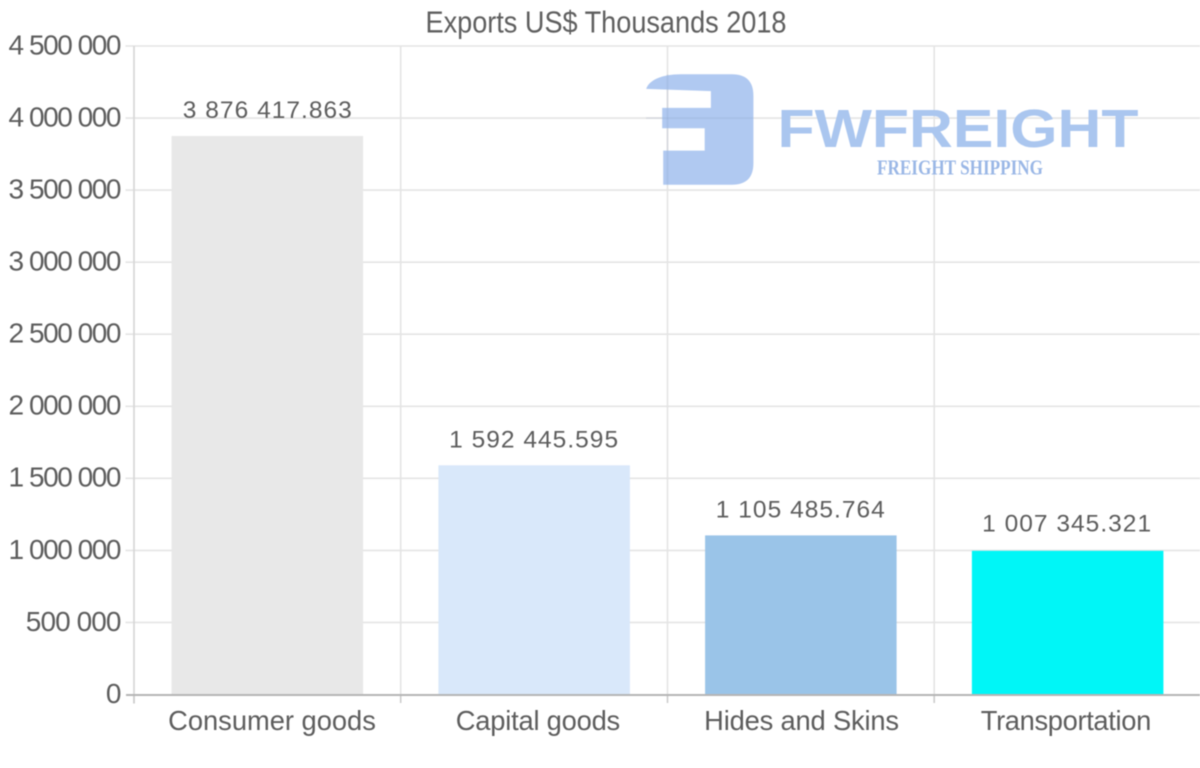  What do you see at coordinates (606, 22) in the screenshot?
I see `svg-text: Exports US$ Thousands 2018` at bounding box center [606, 22].